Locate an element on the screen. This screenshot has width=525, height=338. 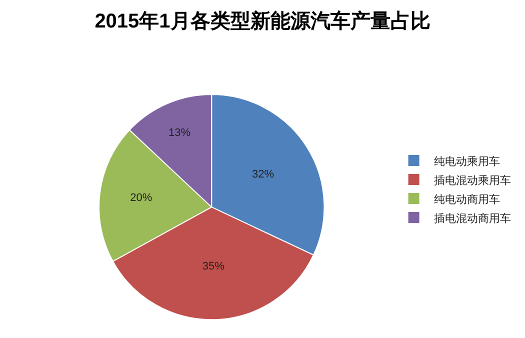
legend-label: 插电混动乘用车 is located at coordinates (472, 180).